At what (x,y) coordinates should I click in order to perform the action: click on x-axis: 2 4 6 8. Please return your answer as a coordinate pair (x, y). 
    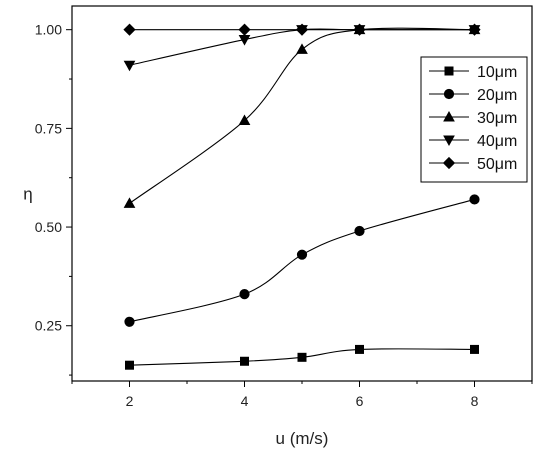
    Looking at the image, I should click on (302, 395).